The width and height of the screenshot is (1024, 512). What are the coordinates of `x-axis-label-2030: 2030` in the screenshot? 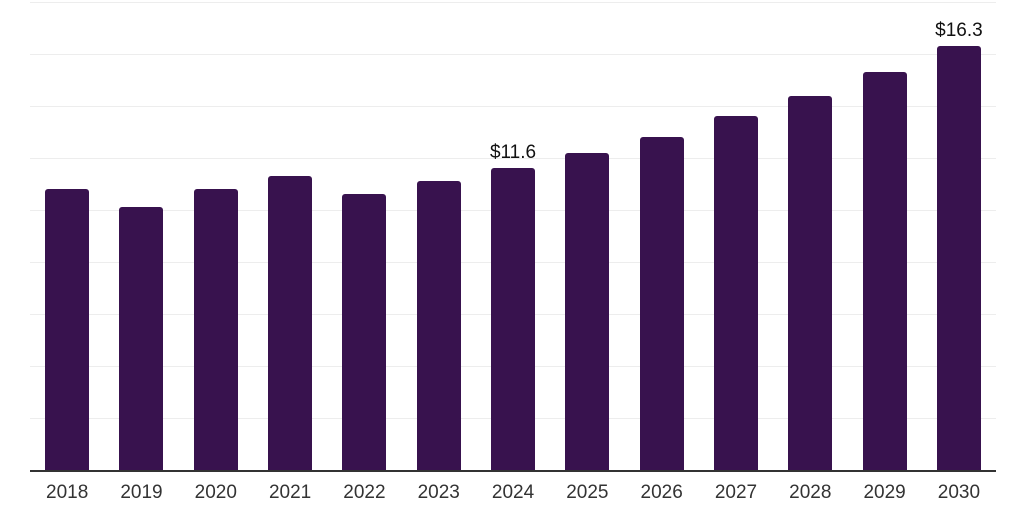 It's located at (959, 492).